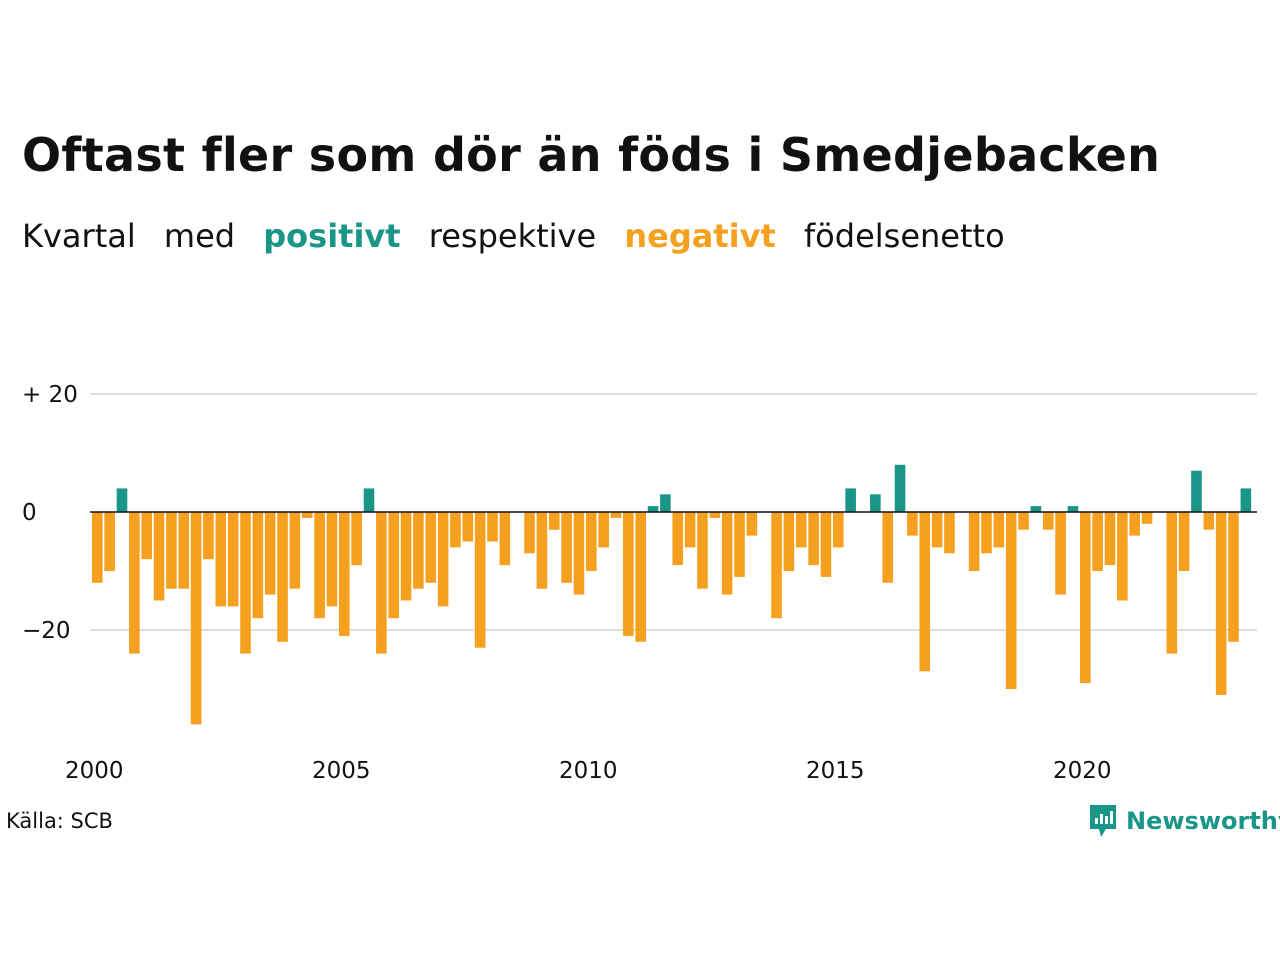  I want to click on y-tick-label: −20, so click(46, 631).